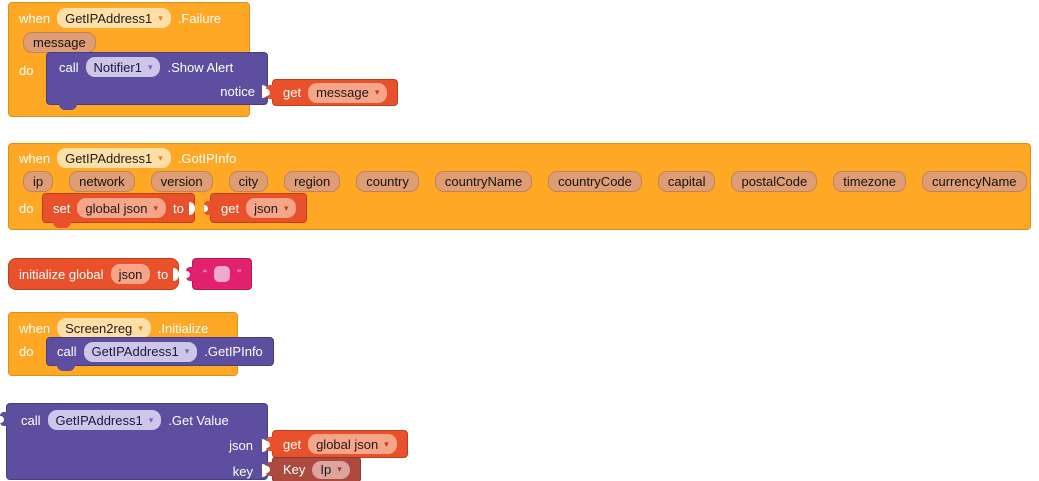  What do you see at coordinates (869, 181) in the screenshot?
I see `event-param-chip: timezone` at bounding box center [869, 181].